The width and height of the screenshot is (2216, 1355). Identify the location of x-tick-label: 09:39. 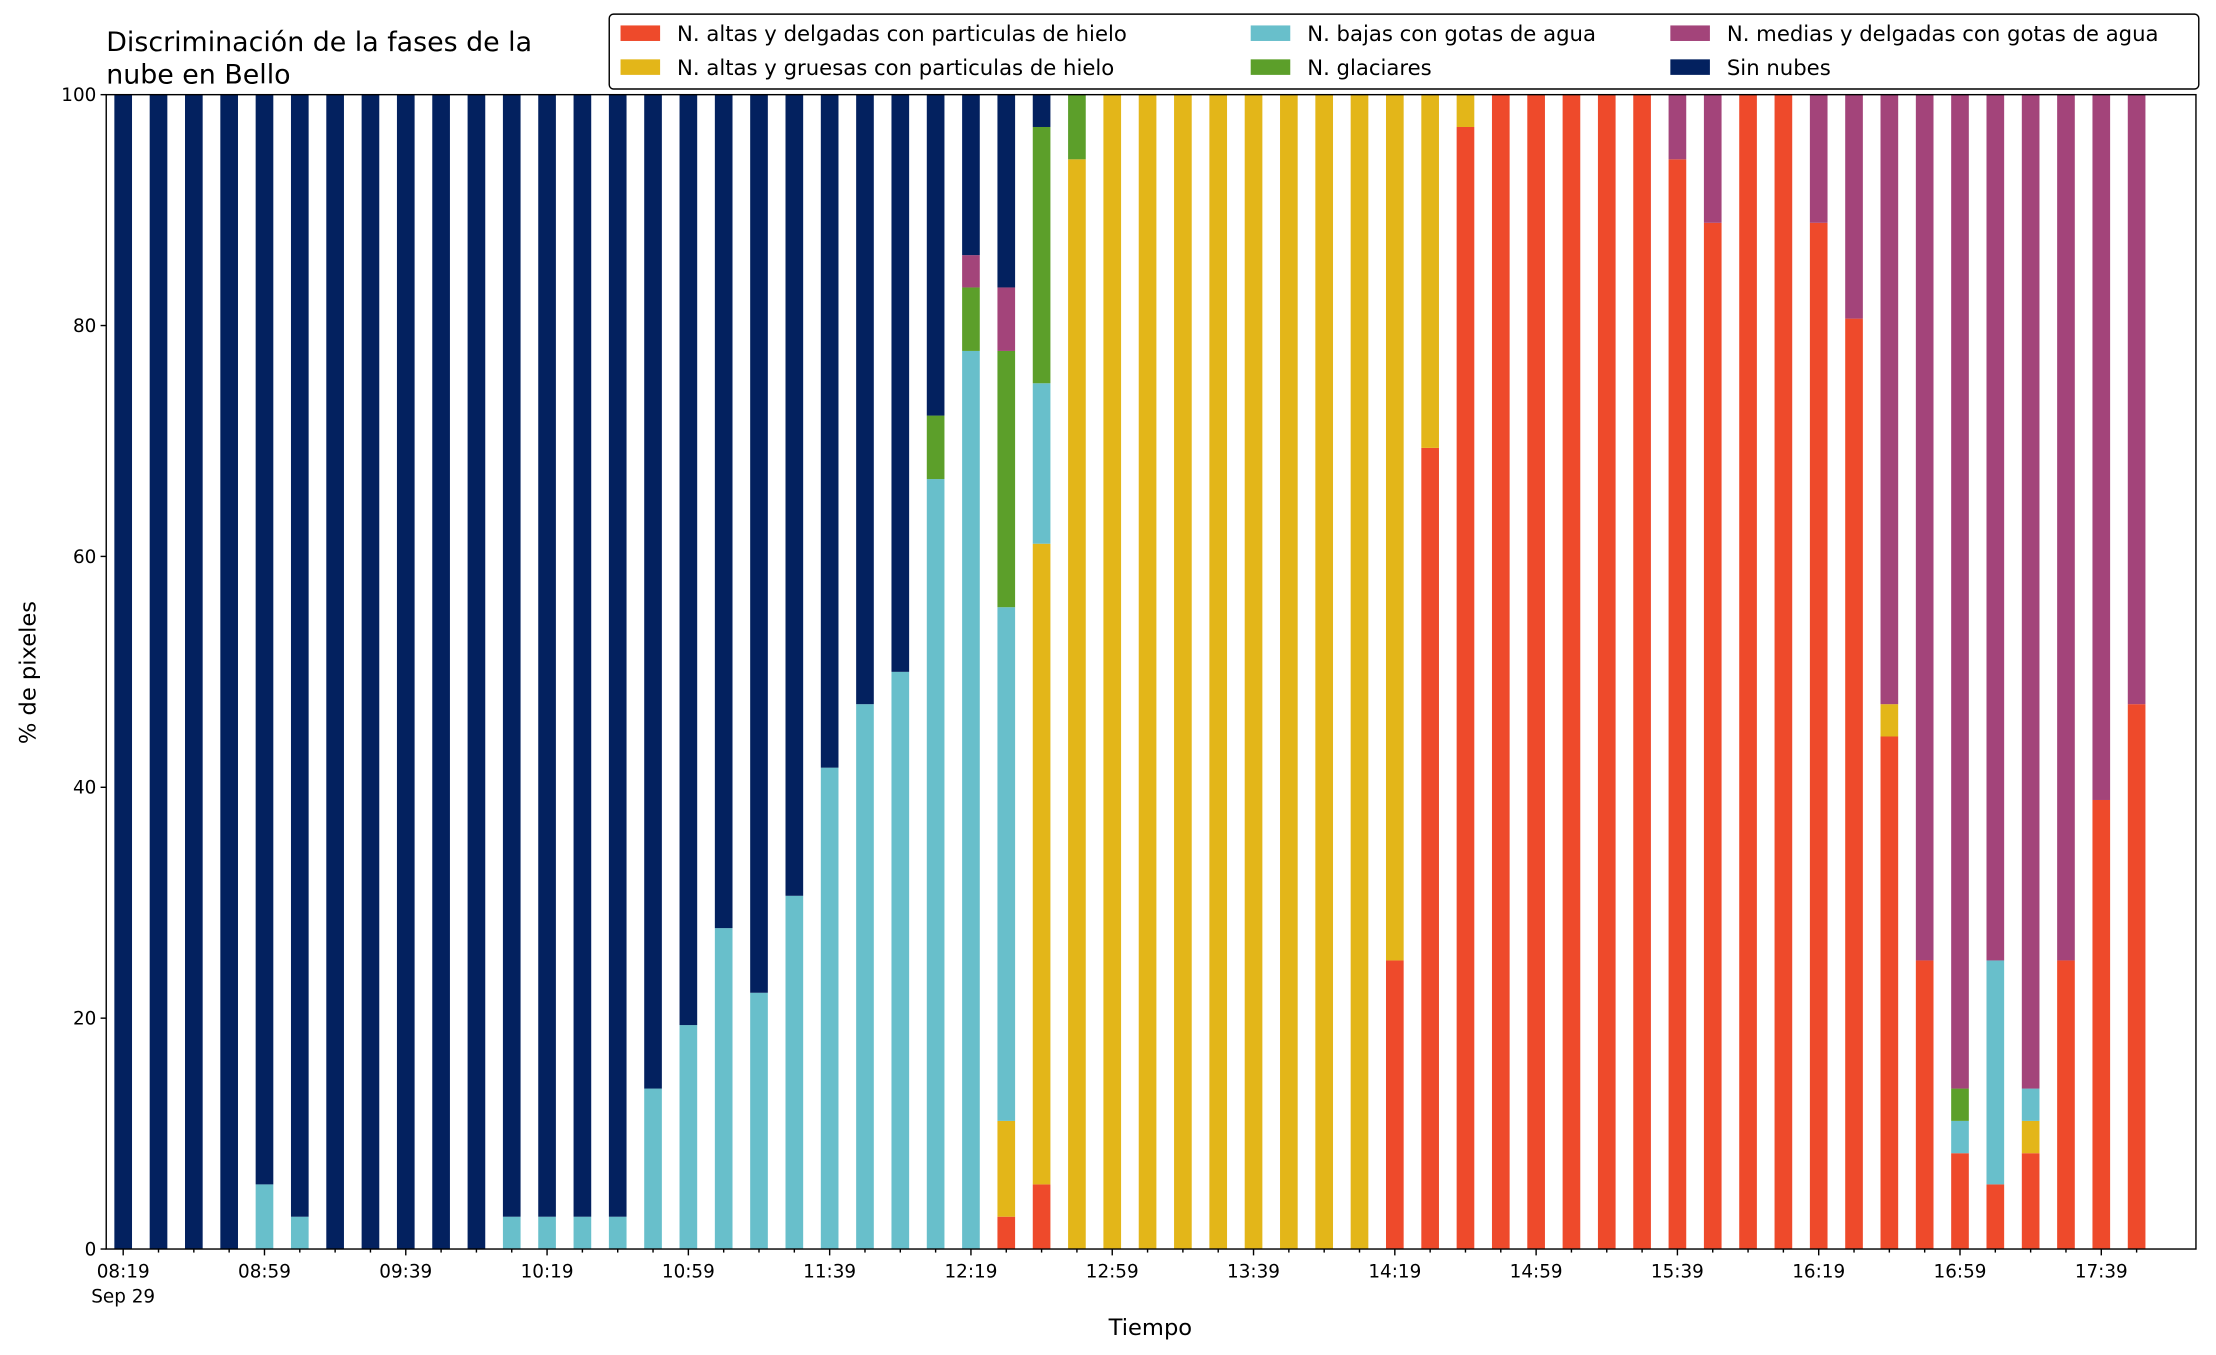
(405, 1271).